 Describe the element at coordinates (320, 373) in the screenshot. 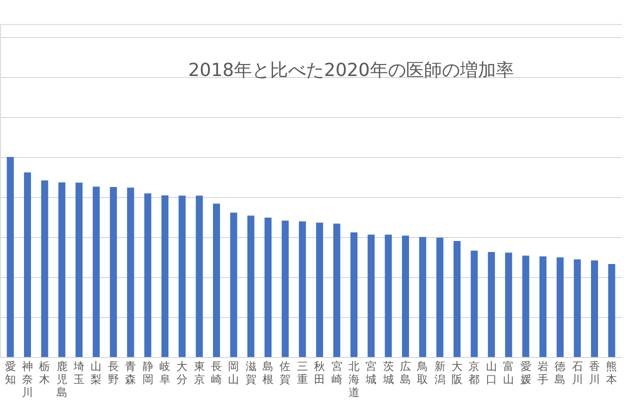

I see `x-tick-label: 秋田` at that location.